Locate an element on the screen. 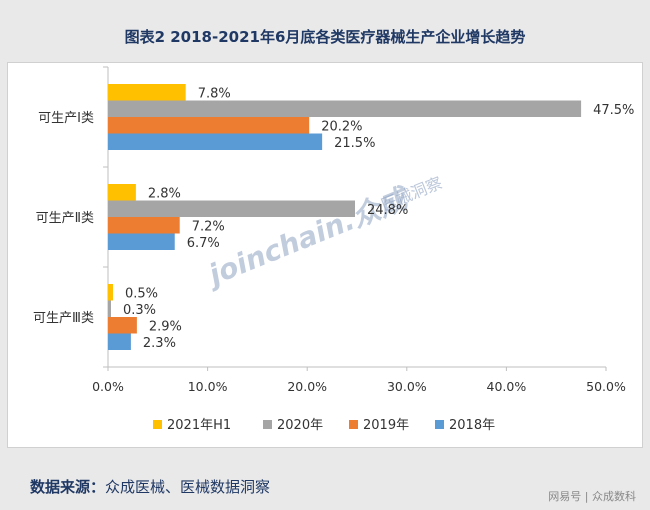 The image size is (650, 510). category-label: 可生产Ⅰ类 is located at coordinates (66, 118).